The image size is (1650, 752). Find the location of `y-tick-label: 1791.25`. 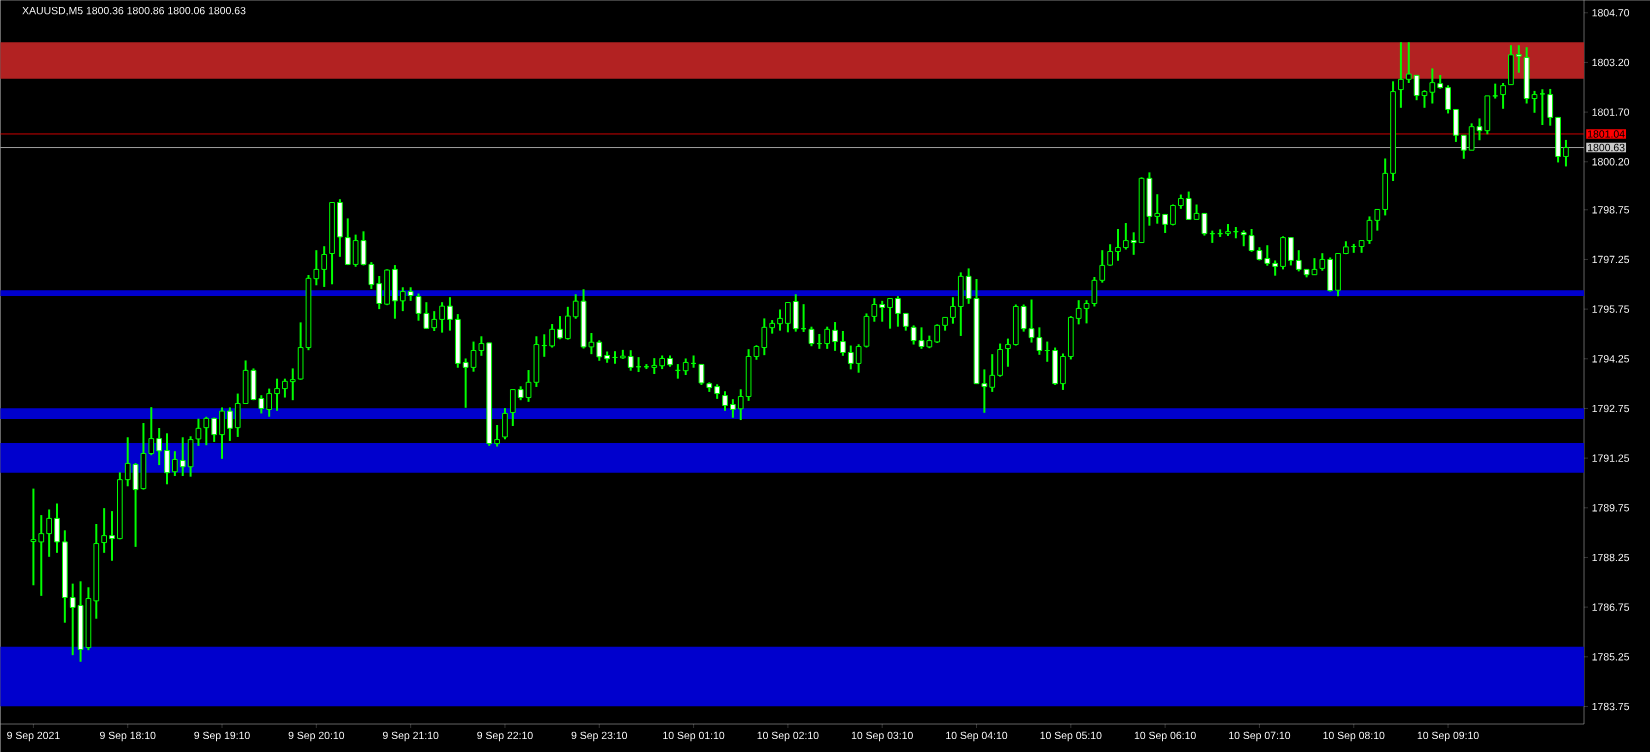

y-tick-label: 1791.25 is located at coordinates (1611, 458).